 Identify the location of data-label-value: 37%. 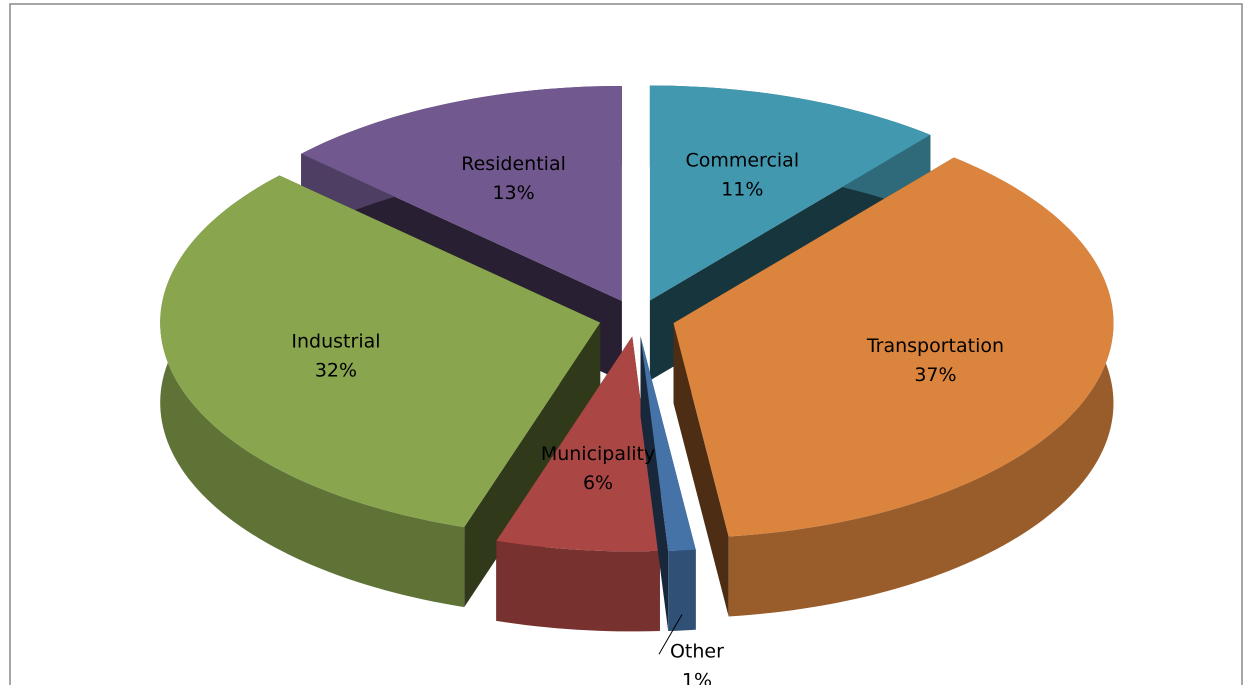
(935, 375).